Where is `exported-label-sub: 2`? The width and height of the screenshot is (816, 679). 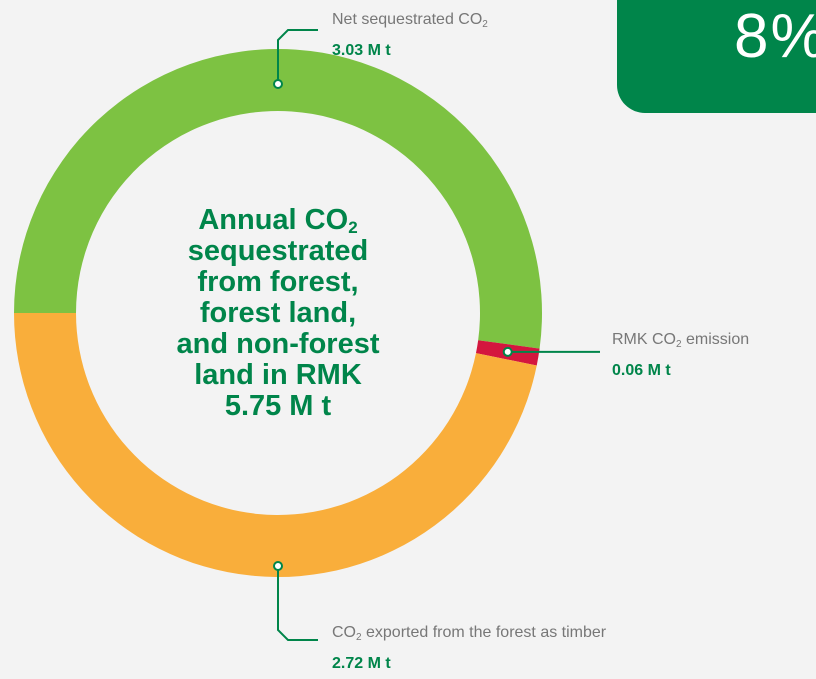
exported-label-sub: 2 is located at coordinates (359, 637).